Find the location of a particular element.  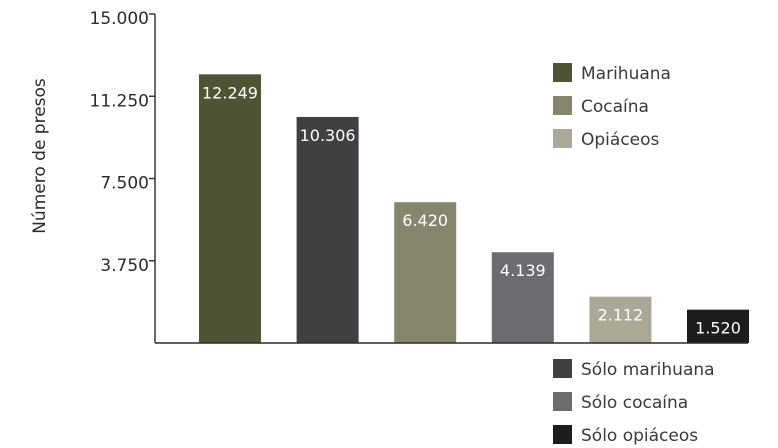

legend-bottom: Sólo marihuana Sólo cocaína Sólo opiáceos is located at coordinates (634, 402).